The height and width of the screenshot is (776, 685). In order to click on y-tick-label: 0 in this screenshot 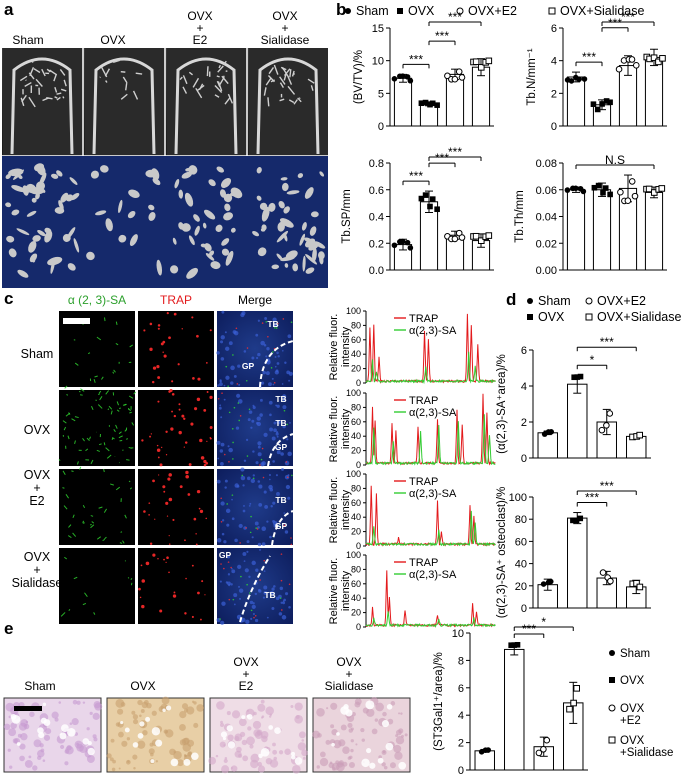, I will do `click(381, 127)`.